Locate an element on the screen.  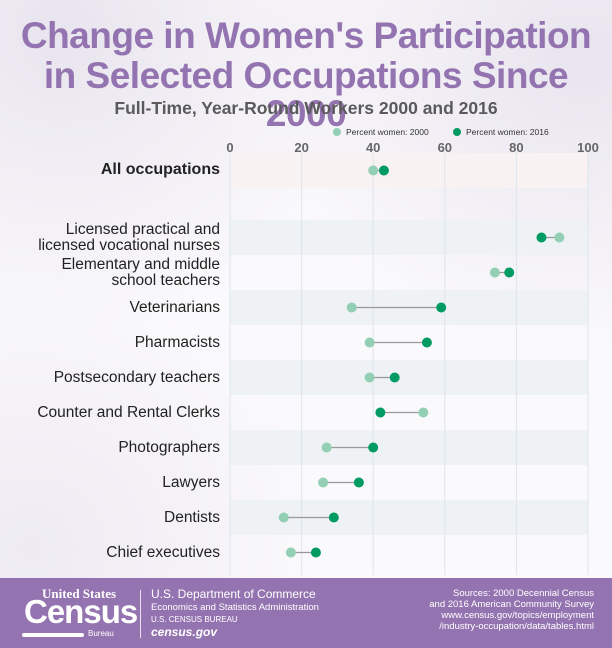
category-label: Postsecondary teachers is located at coordinates (110, 377).